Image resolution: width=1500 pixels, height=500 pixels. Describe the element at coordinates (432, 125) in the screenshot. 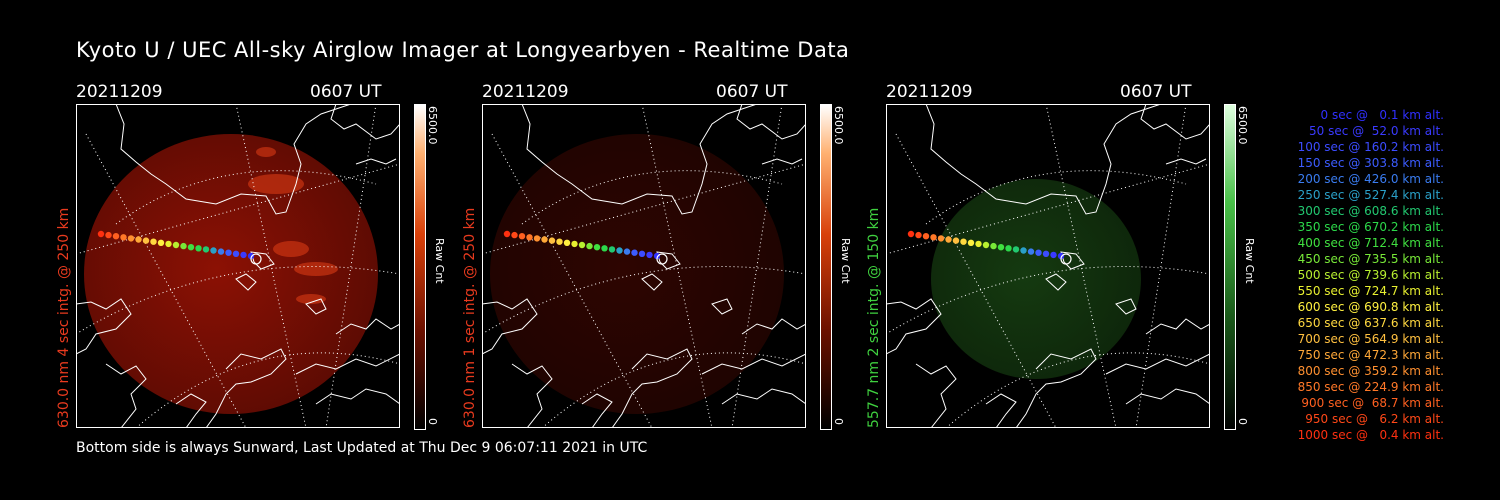

I see `colorbar-max-label: 6500.0` at that location.